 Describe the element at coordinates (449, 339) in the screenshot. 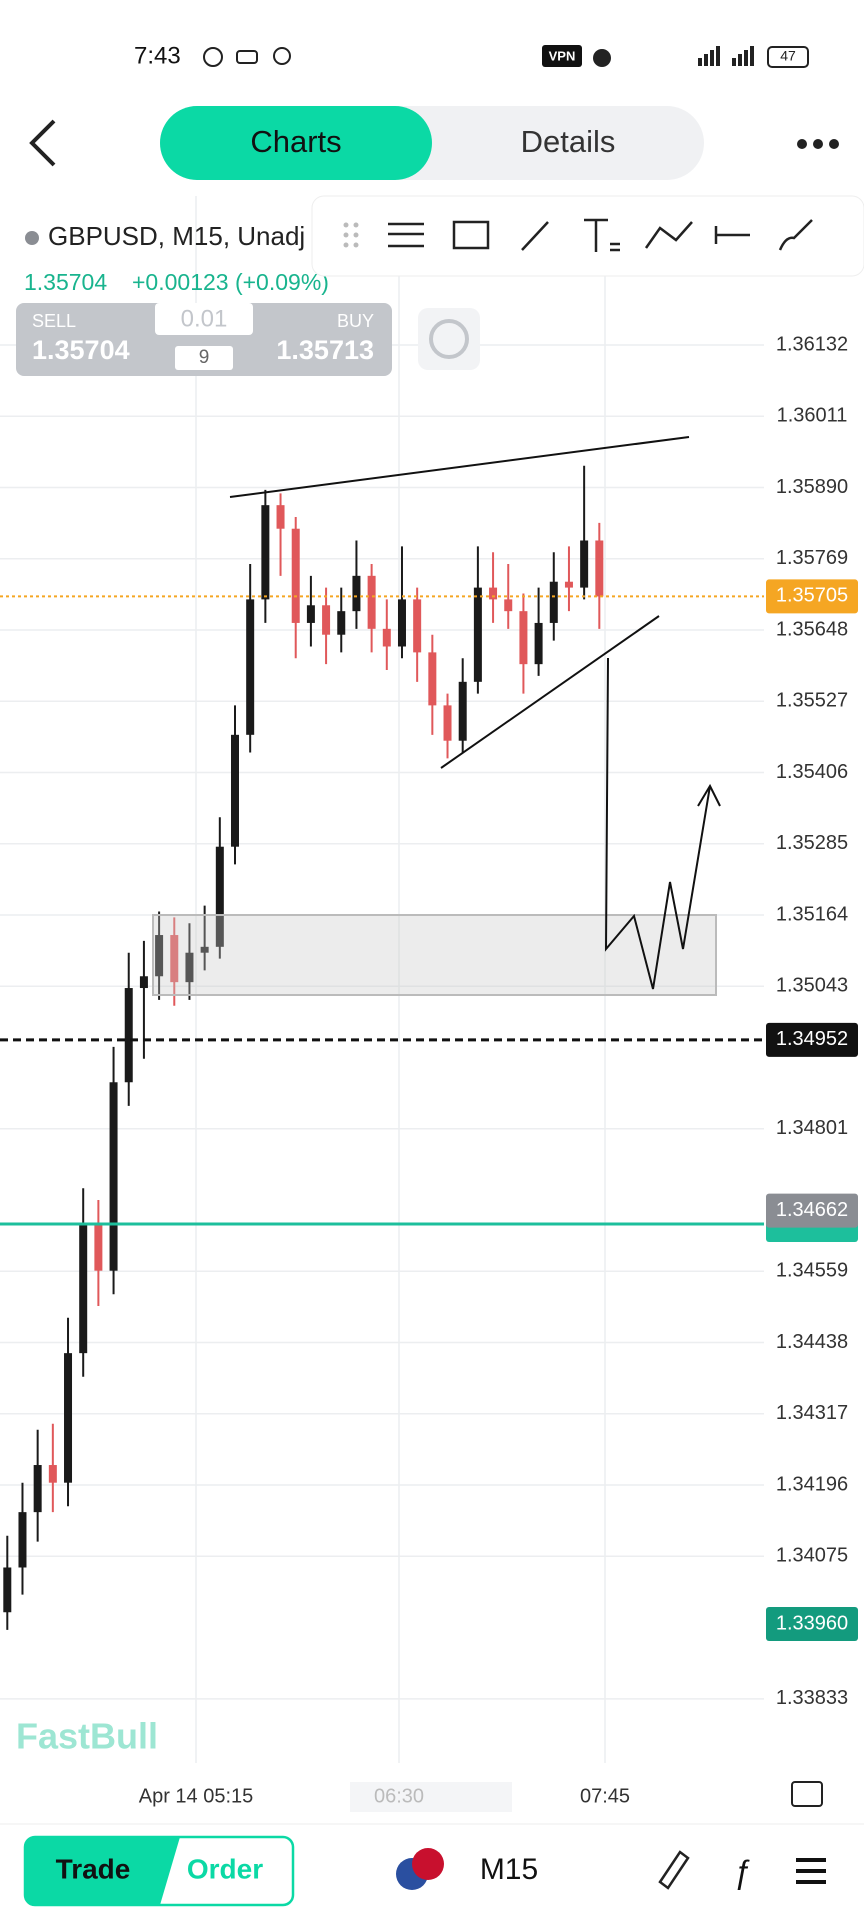

I see `replay-button` at that location.